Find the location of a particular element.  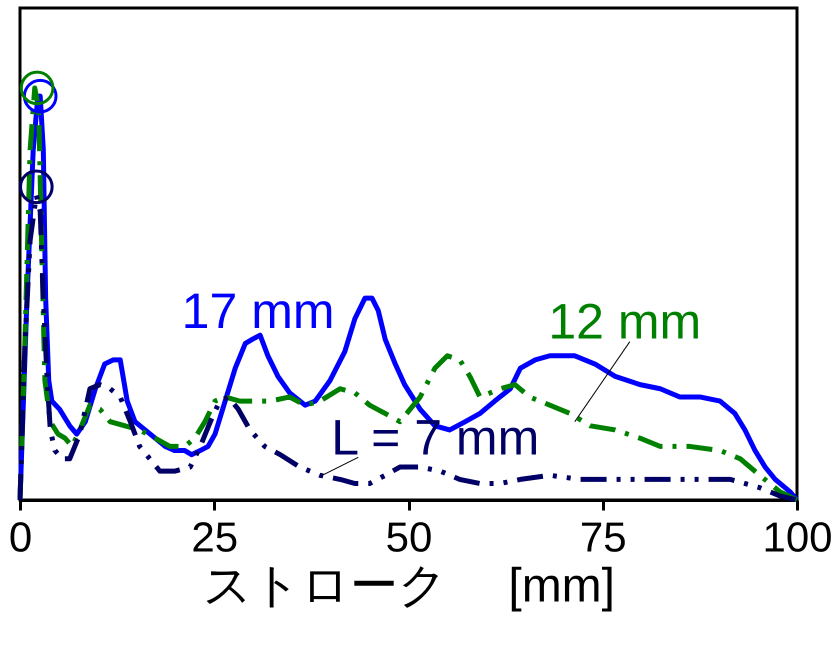

x-tick-label: 25 is located at coordinates (214, 537).